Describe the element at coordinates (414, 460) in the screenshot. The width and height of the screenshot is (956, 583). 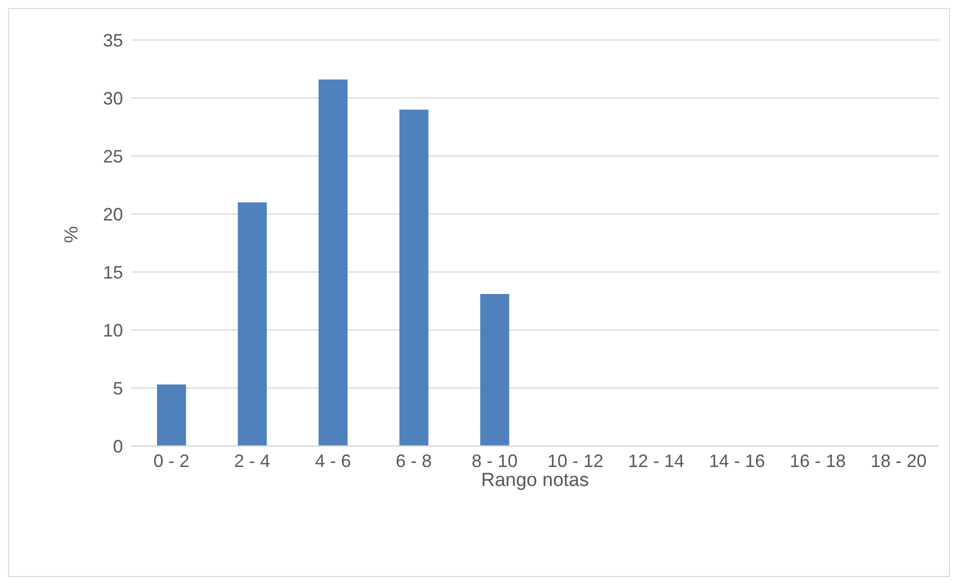
I see `x-tick-label: 6 - 8` at that location.